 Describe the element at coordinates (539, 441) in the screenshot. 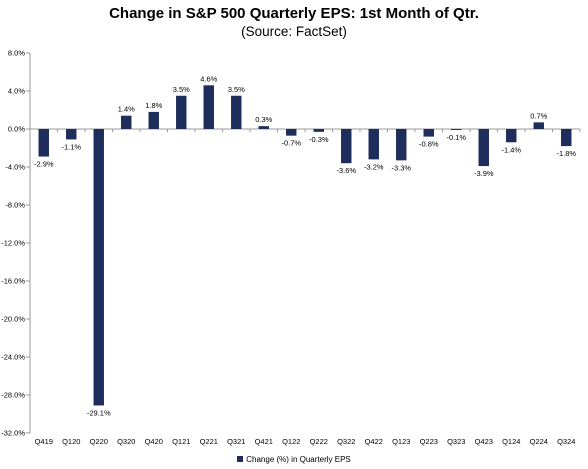

I see `x-tick-label: Q224` at that location.